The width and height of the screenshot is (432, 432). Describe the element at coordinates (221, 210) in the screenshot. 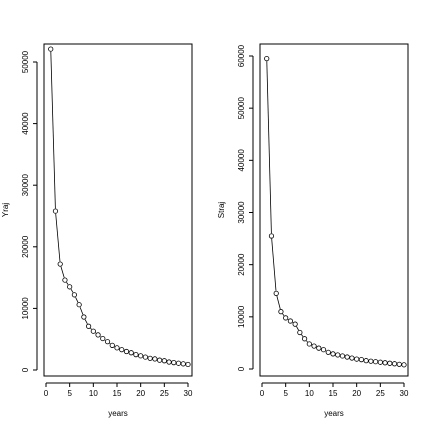

I see `y-axis-title: Straj` at that location.